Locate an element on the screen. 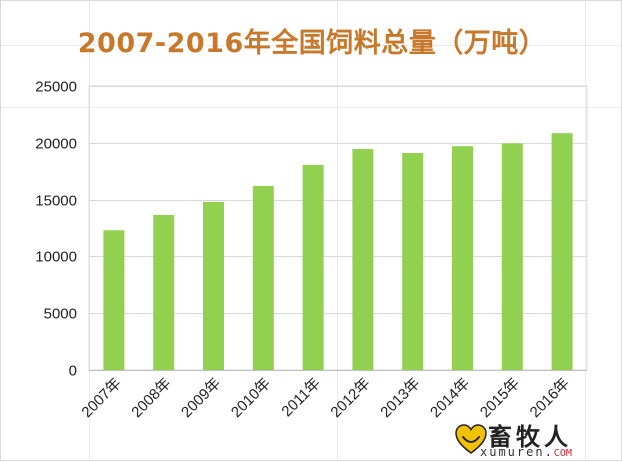  bar-2010年 is located at coordinates (263, 277).